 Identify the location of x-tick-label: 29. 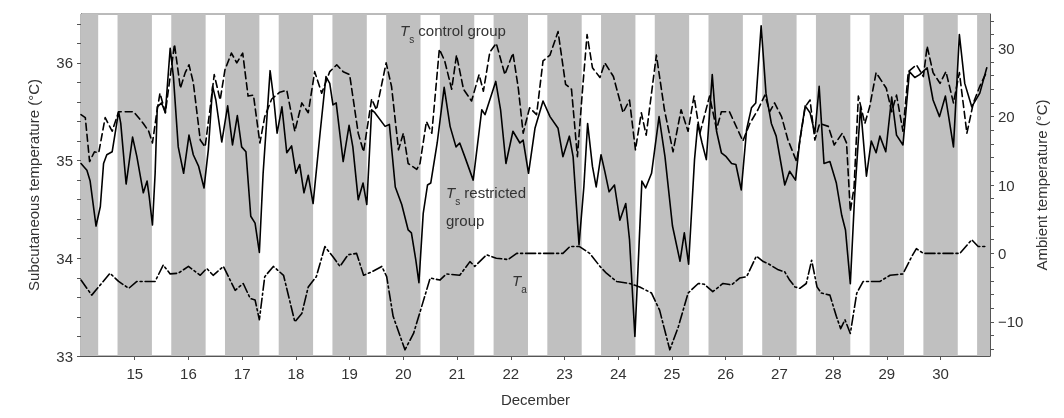
(887, 373).